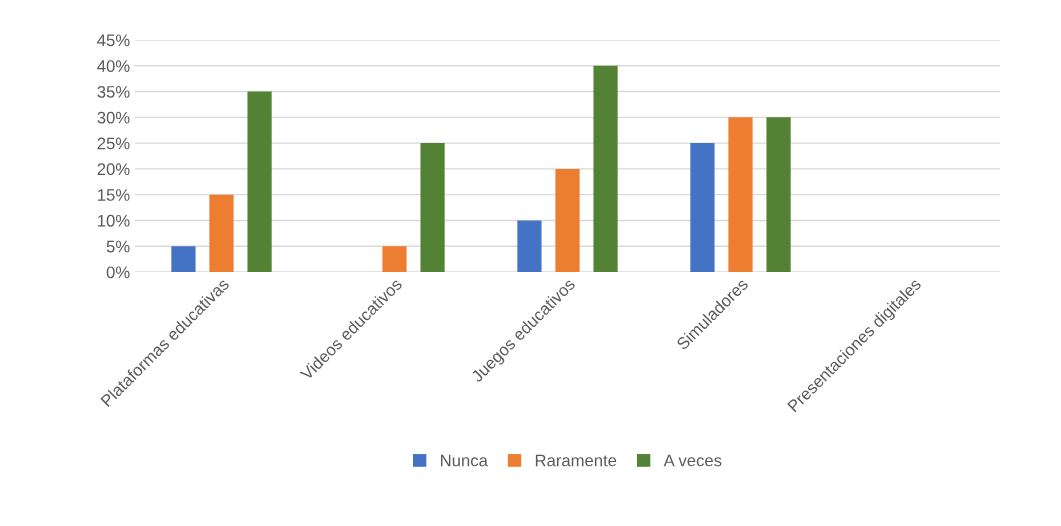  Describe the element at coordinates (576, 460) in the screenshot. I see `legend-label: Raramente` at that location.